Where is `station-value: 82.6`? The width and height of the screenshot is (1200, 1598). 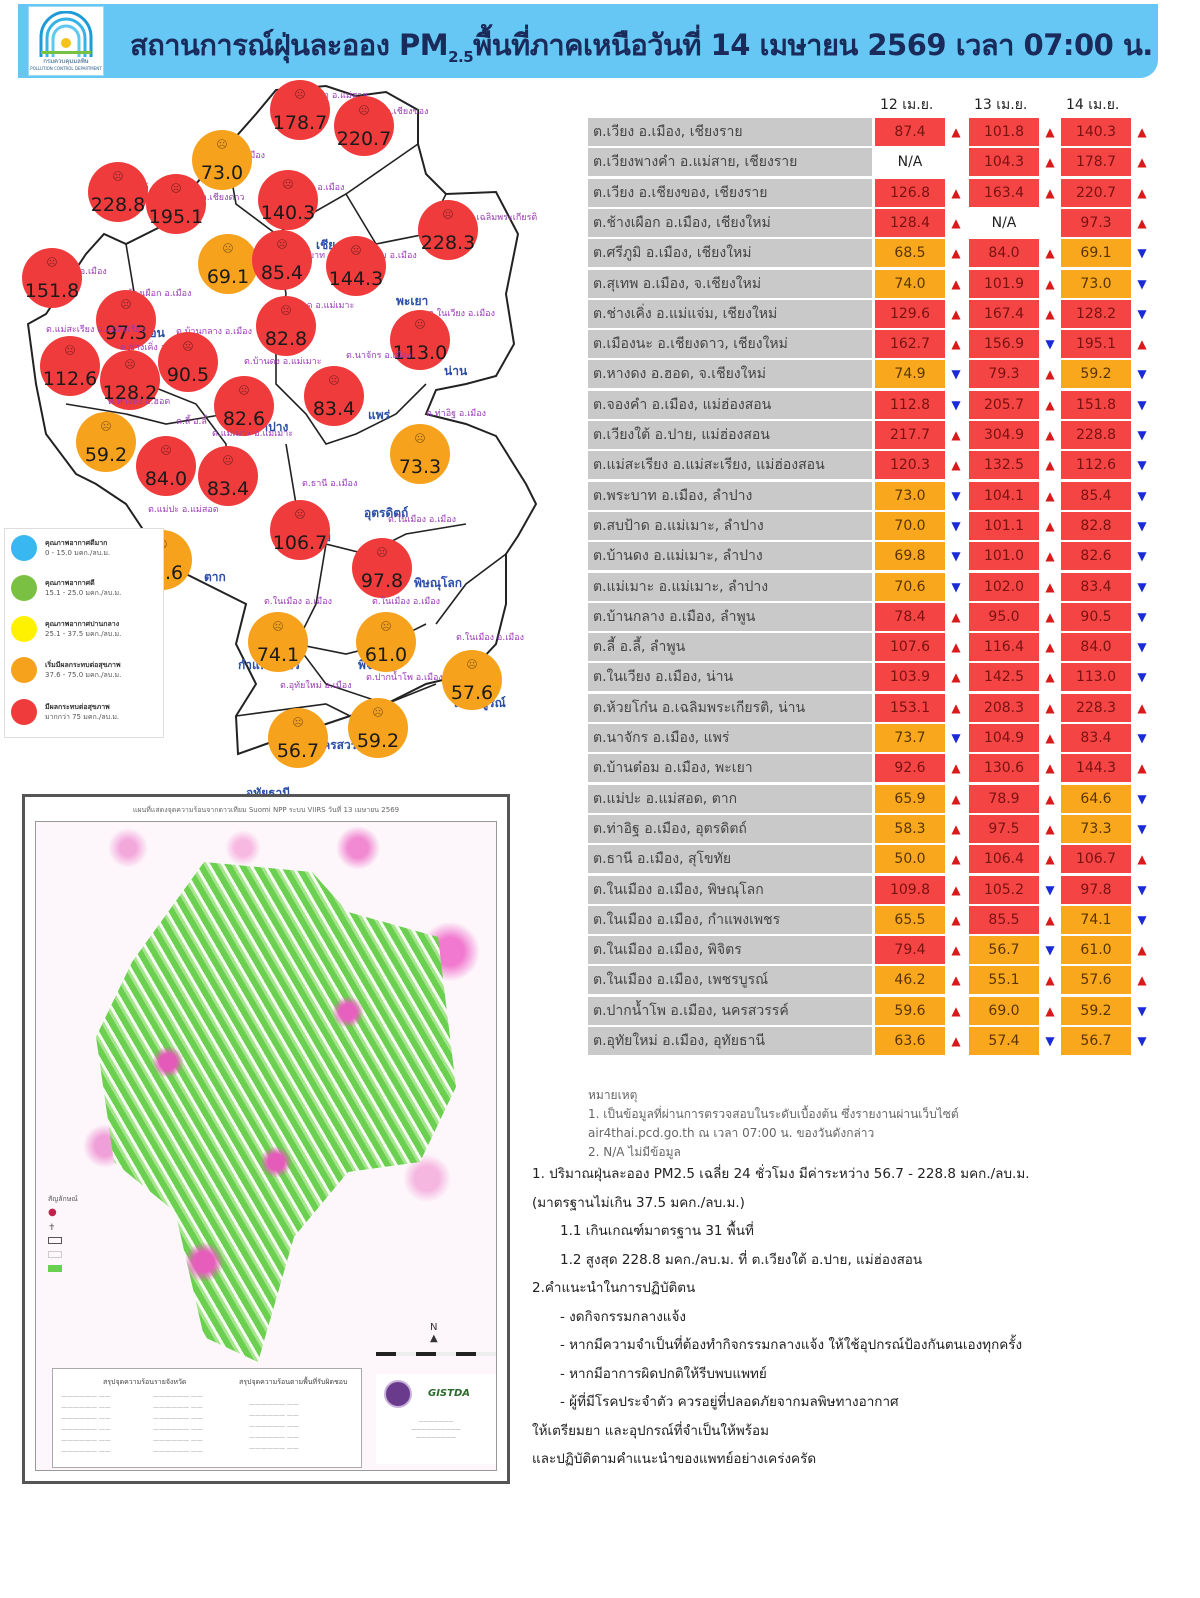
station-value: 82.6 is located at coordinates (244, 419).